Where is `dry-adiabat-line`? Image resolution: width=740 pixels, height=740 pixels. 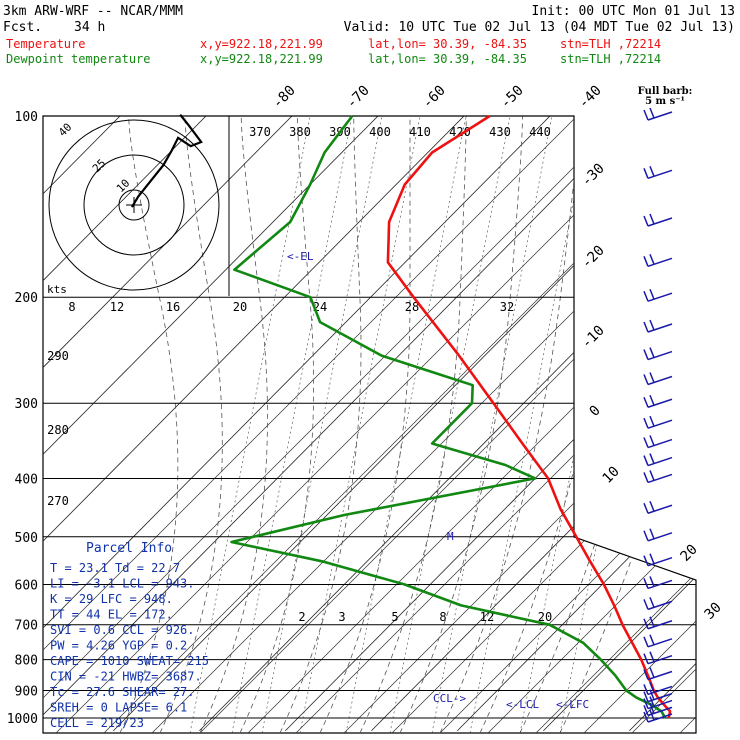 dry-adiabat-line is located at coordinates (639, 424).